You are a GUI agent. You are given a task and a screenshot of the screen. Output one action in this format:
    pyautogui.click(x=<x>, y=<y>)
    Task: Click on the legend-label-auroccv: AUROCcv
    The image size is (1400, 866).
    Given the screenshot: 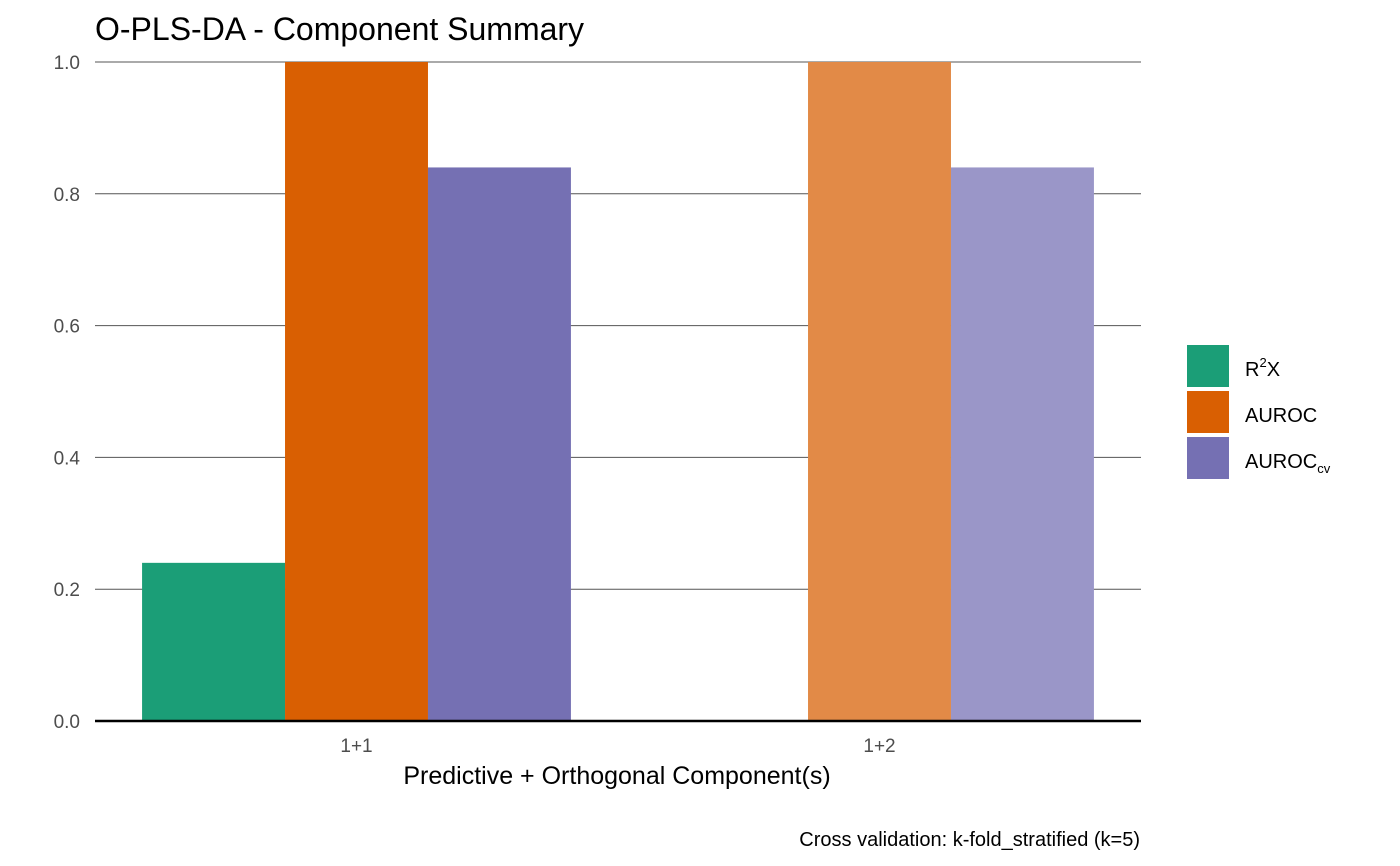 What is the action you would take?
    pyautogui.click(x=1288, y=463)
    